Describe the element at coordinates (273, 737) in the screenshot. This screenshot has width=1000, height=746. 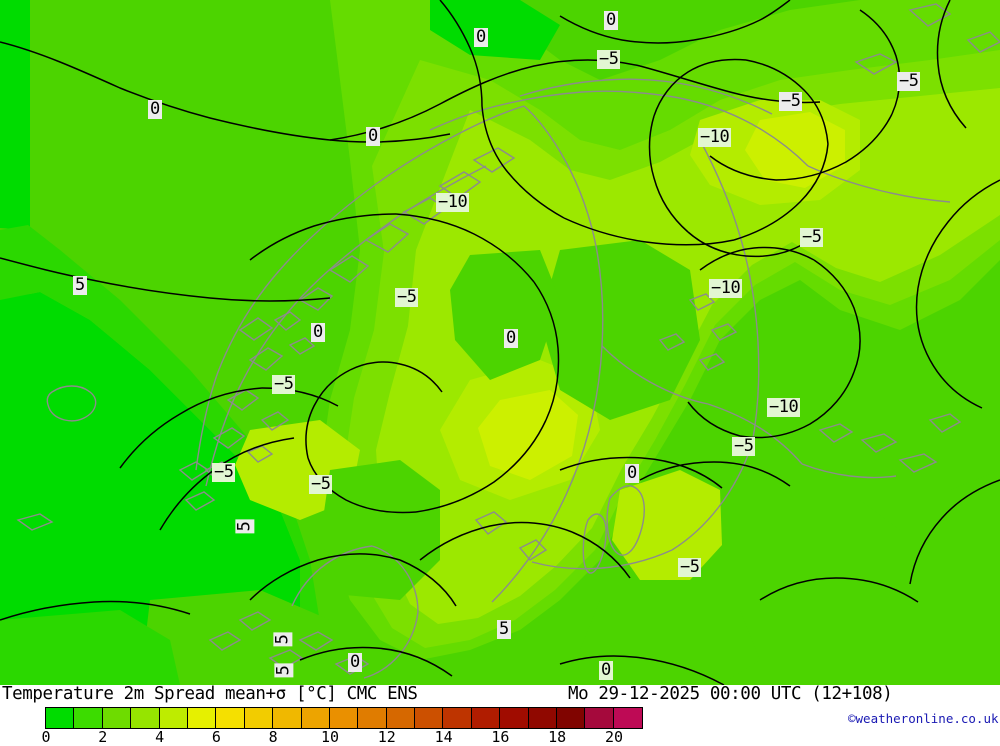
I see `colorbar-tick-label: 8` at that location.